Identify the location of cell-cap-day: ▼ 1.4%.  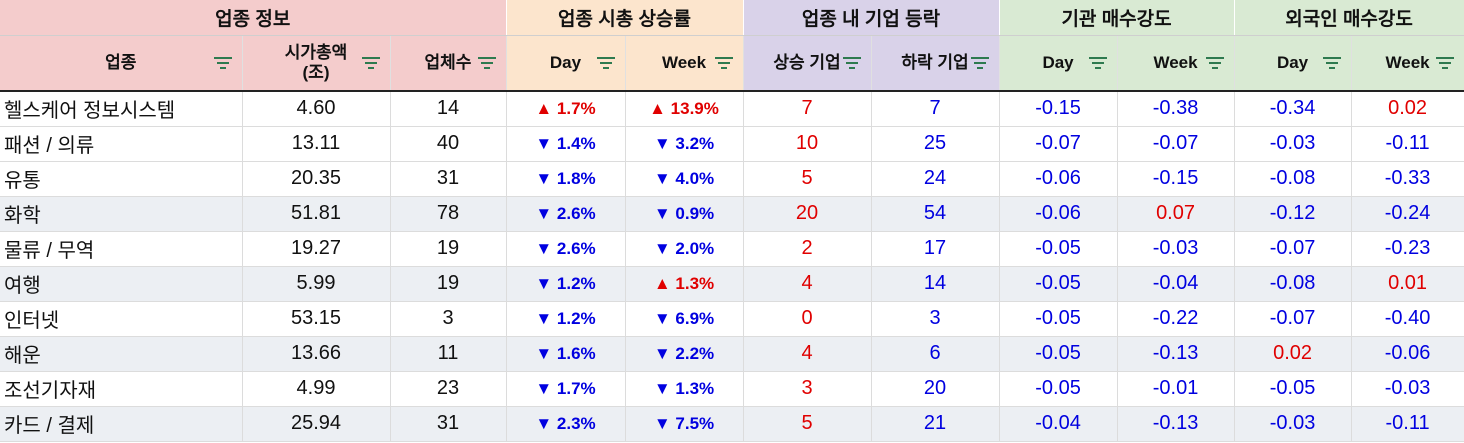
(566, 144).